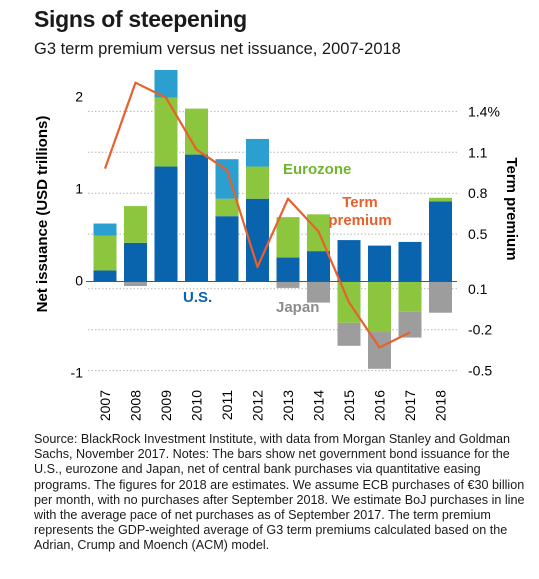 This screenshot has width=539, height=579. I want to click on bar-eurozone-2013, so click(288, 237).